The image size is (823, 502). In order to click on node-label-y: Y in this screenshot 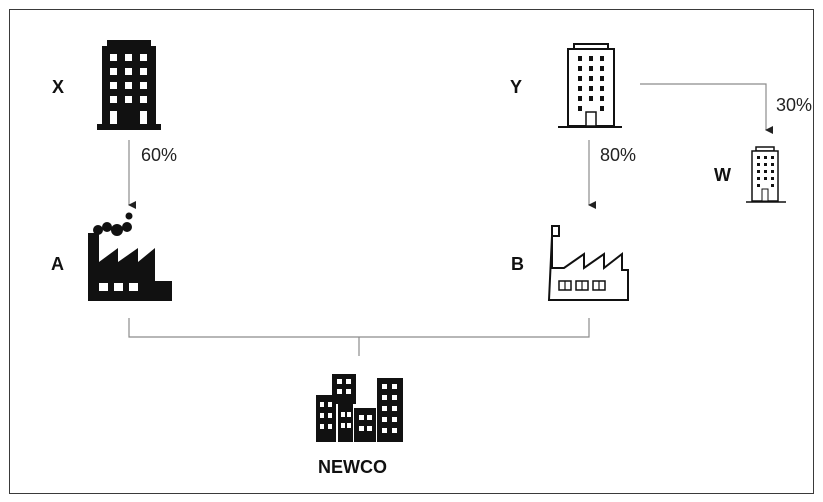, I will do `click(516, 87)`.